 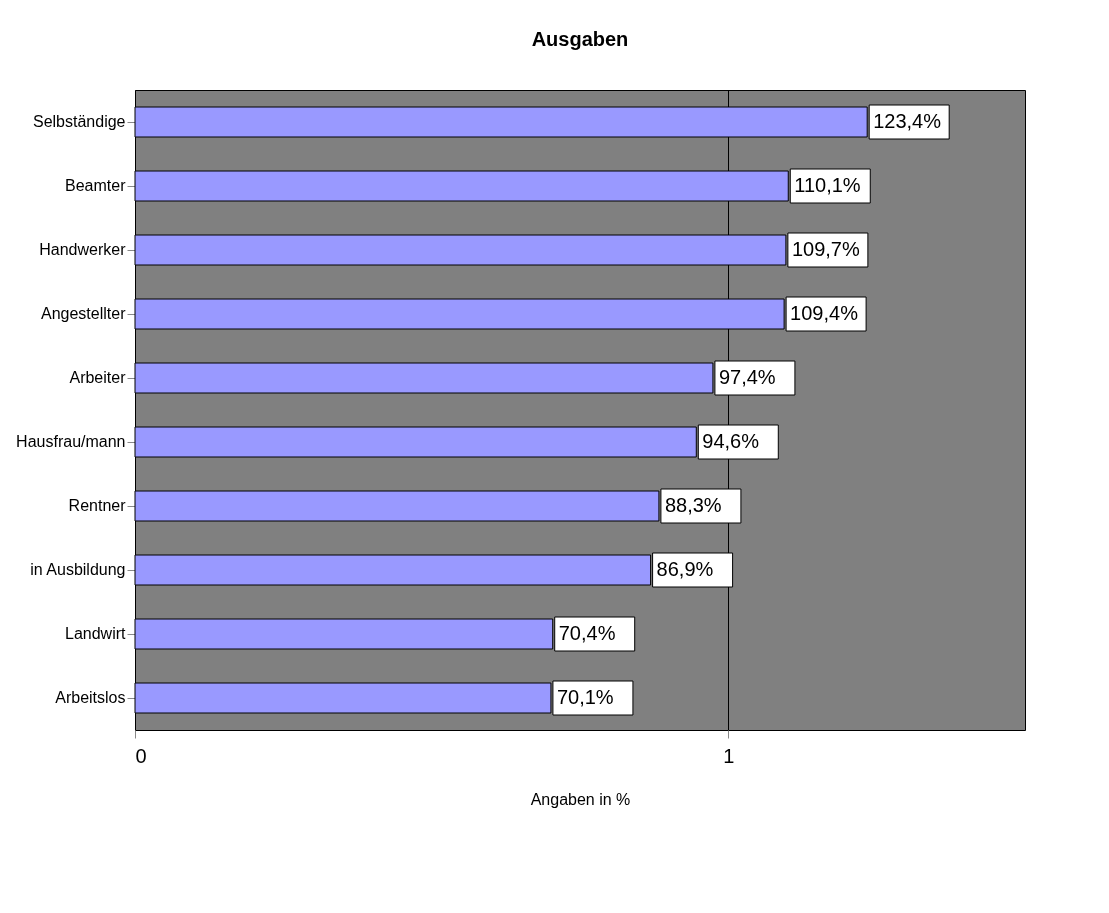 What do you see at coordinates (96, 633) in the screenshot?
I see `y-tick-label: Landwirt` at bounding box center [96, 633].